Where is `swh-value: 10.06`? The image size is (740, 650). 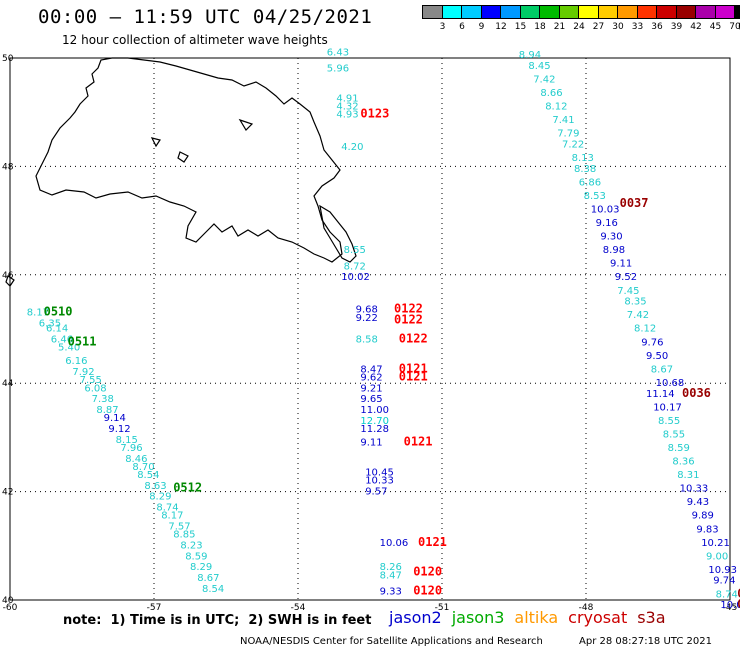 swh-value: 10.06 is located at coordinates (394, 543).